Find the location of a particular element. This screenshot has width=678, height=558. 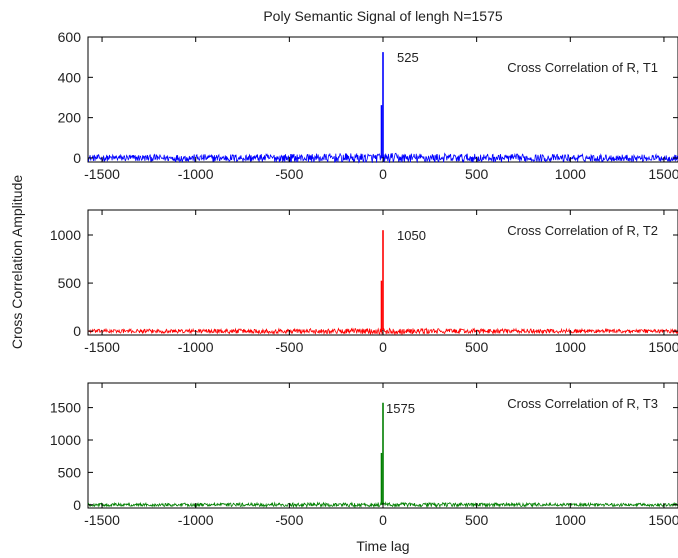

legend-entry: Cross Correlation of R, T3 is located at coordinates (582, 403).